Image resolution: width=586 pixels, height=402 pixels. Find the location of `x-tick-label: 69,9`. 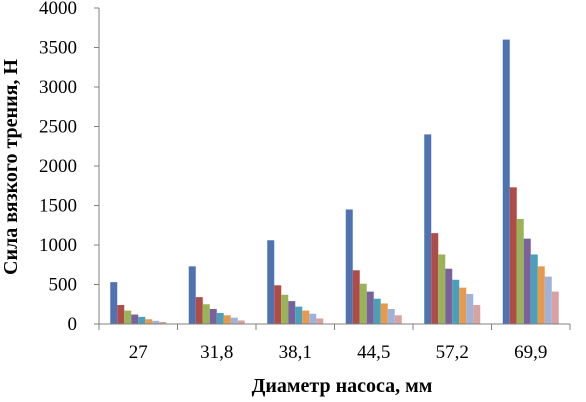

x-tick-label: 69,9 is located at coordinates (530, 352).